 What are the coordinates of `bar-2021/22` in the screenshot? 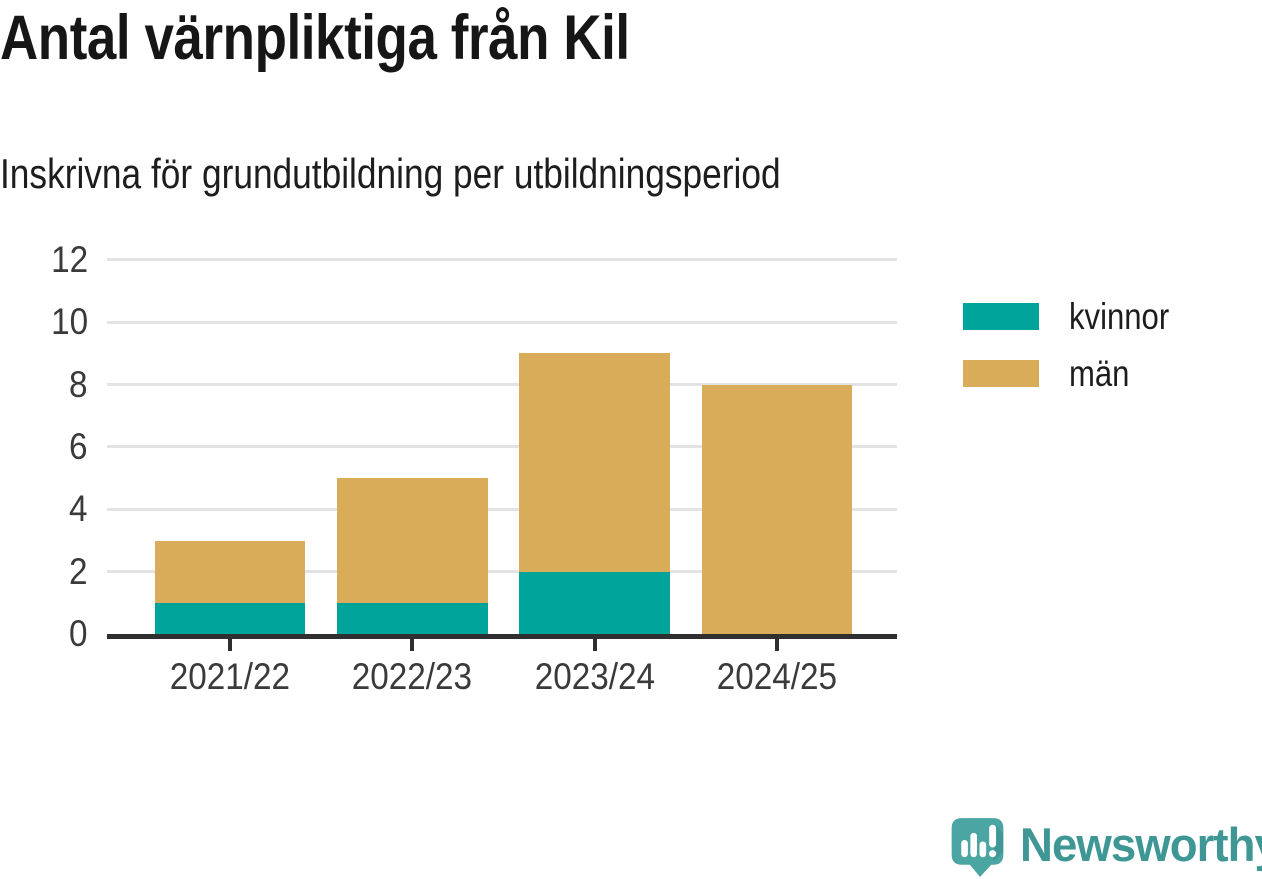 It's located at (230, 587).